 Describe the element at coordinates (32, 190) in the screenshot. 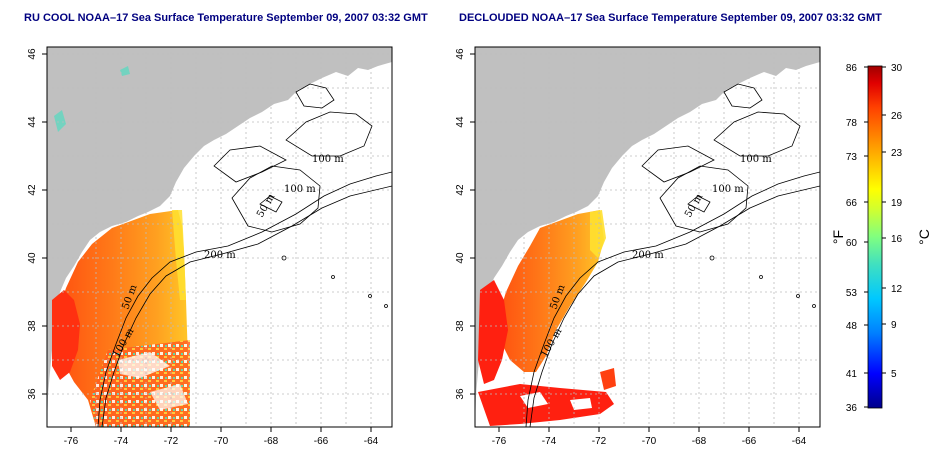

I see `left-y-tick-label: 42` at that location.